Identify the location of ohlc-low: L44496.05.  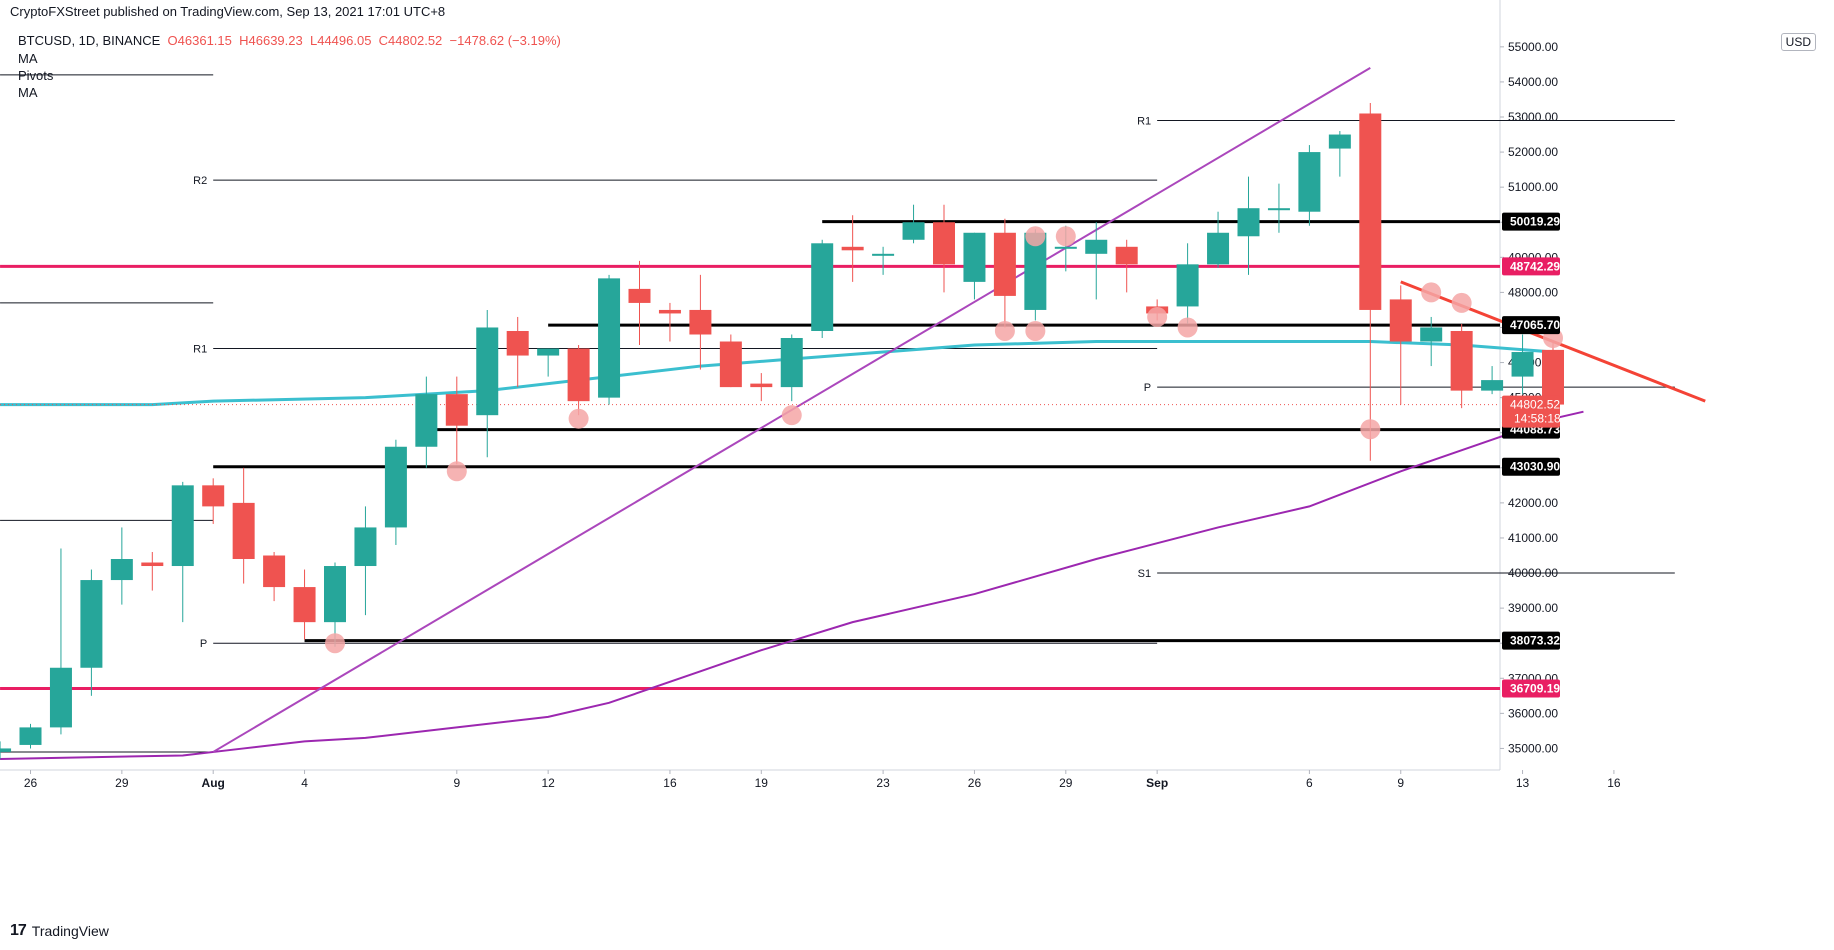
(340, 40).